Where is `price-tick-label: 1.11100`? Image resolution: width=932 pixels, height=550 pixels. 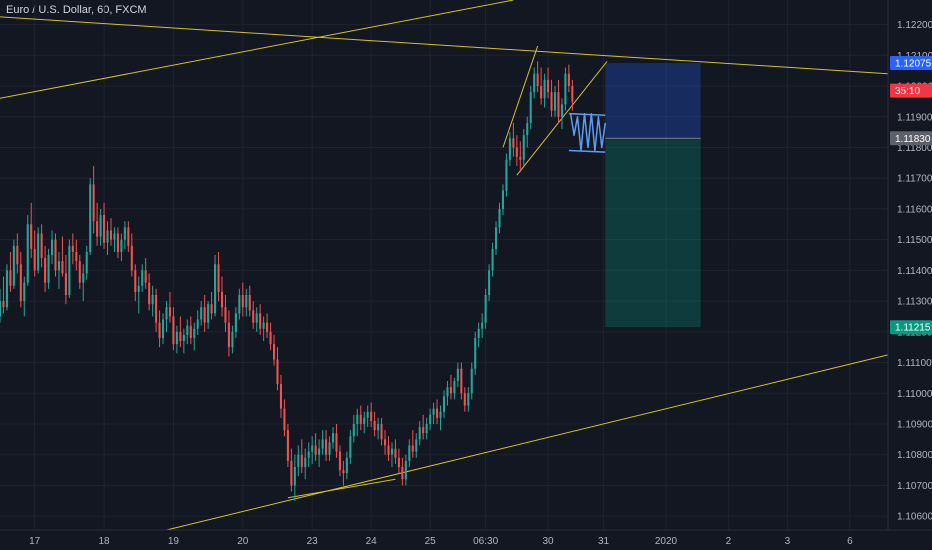 price-tick-label: 1.11100 is located at coordinates (914, 363).